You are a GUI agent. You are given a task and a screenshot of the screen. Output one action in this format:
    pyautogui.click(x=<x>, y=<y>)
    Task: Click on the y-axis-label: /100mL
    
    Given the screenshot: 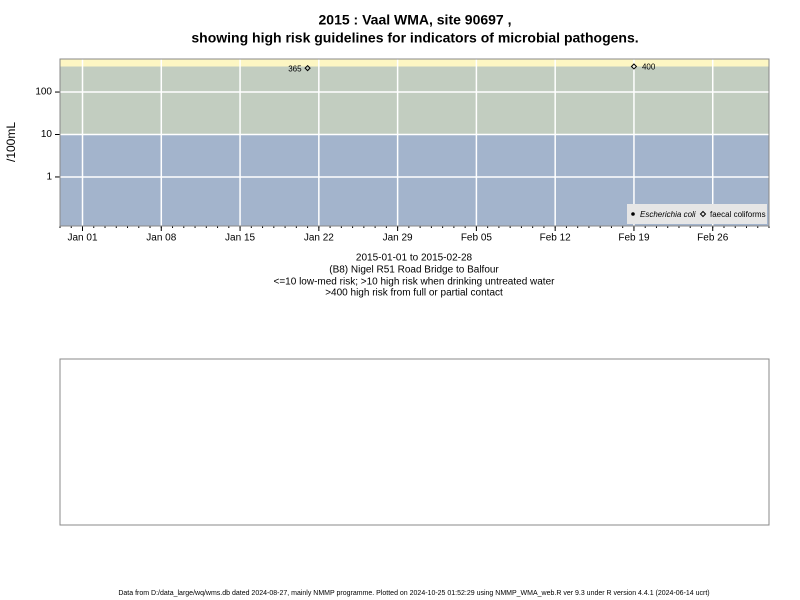 What is the action you would take?
    pyautogui.click(x=11, y=142)
    